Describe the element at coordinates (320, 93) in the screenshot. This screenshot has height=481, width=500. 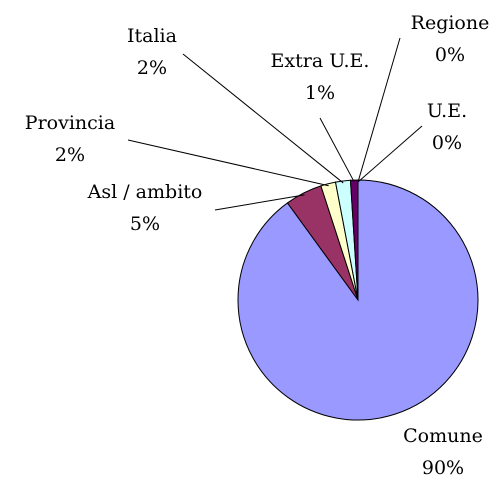
I see `value-label: 1%` at that location.